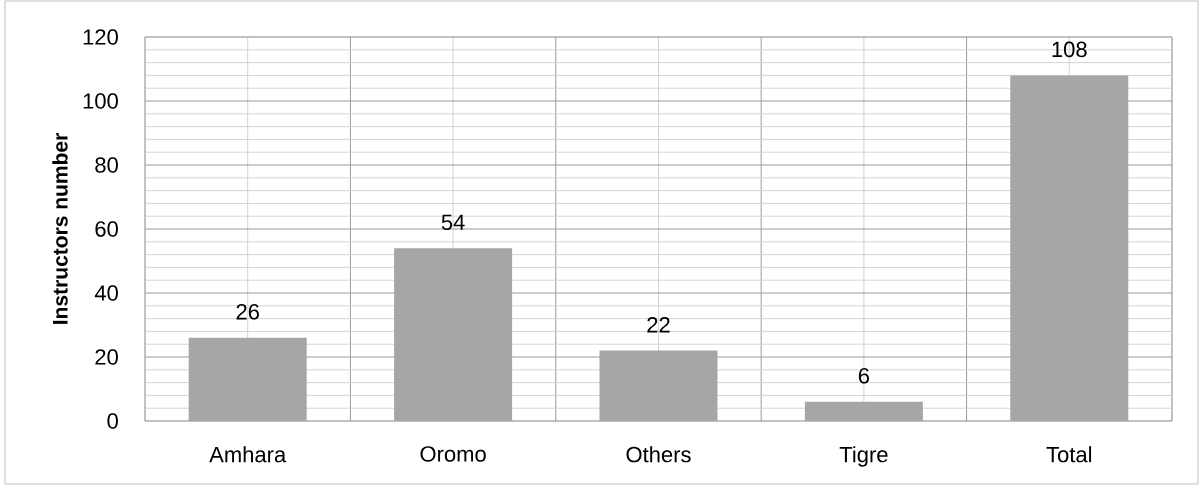 This screenshot has width=1199, height=485. I want to click on data-label: 108, so click(1069, 49).